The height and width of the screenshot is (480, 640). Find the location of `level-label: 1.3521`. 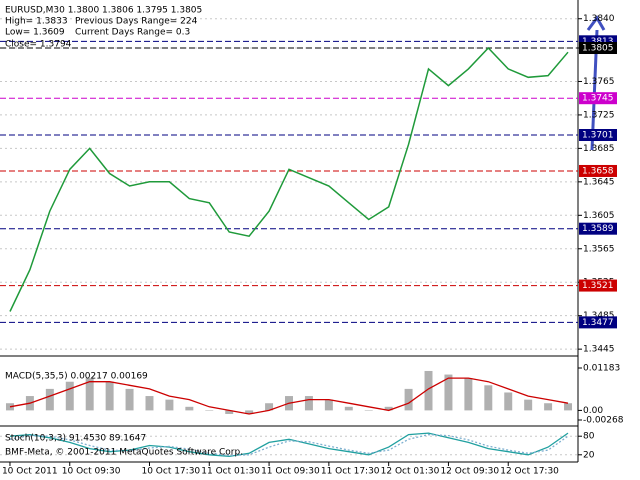

level-label: 1.3521 is located at coordinates (598, 286).